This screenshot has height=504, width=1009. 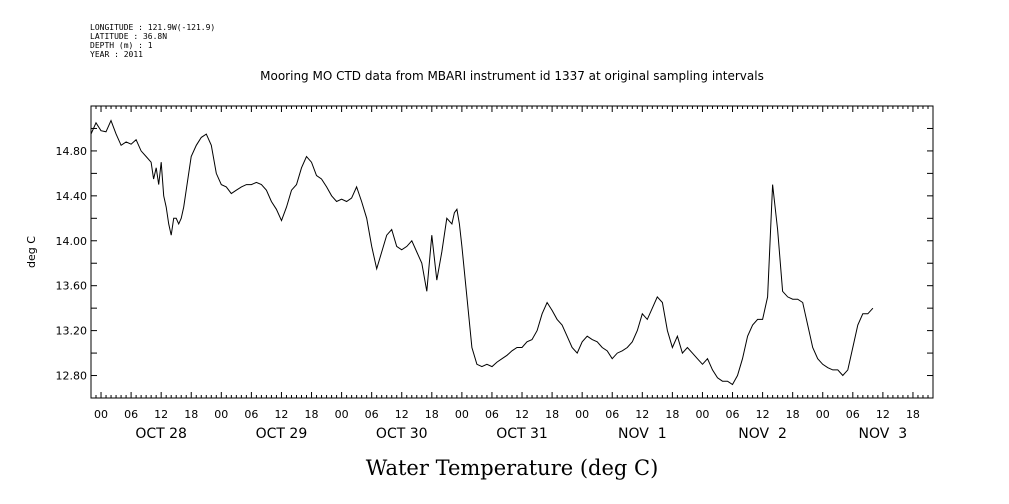 I want to click on day-label: OCT 31, so click(x=522, y=434).